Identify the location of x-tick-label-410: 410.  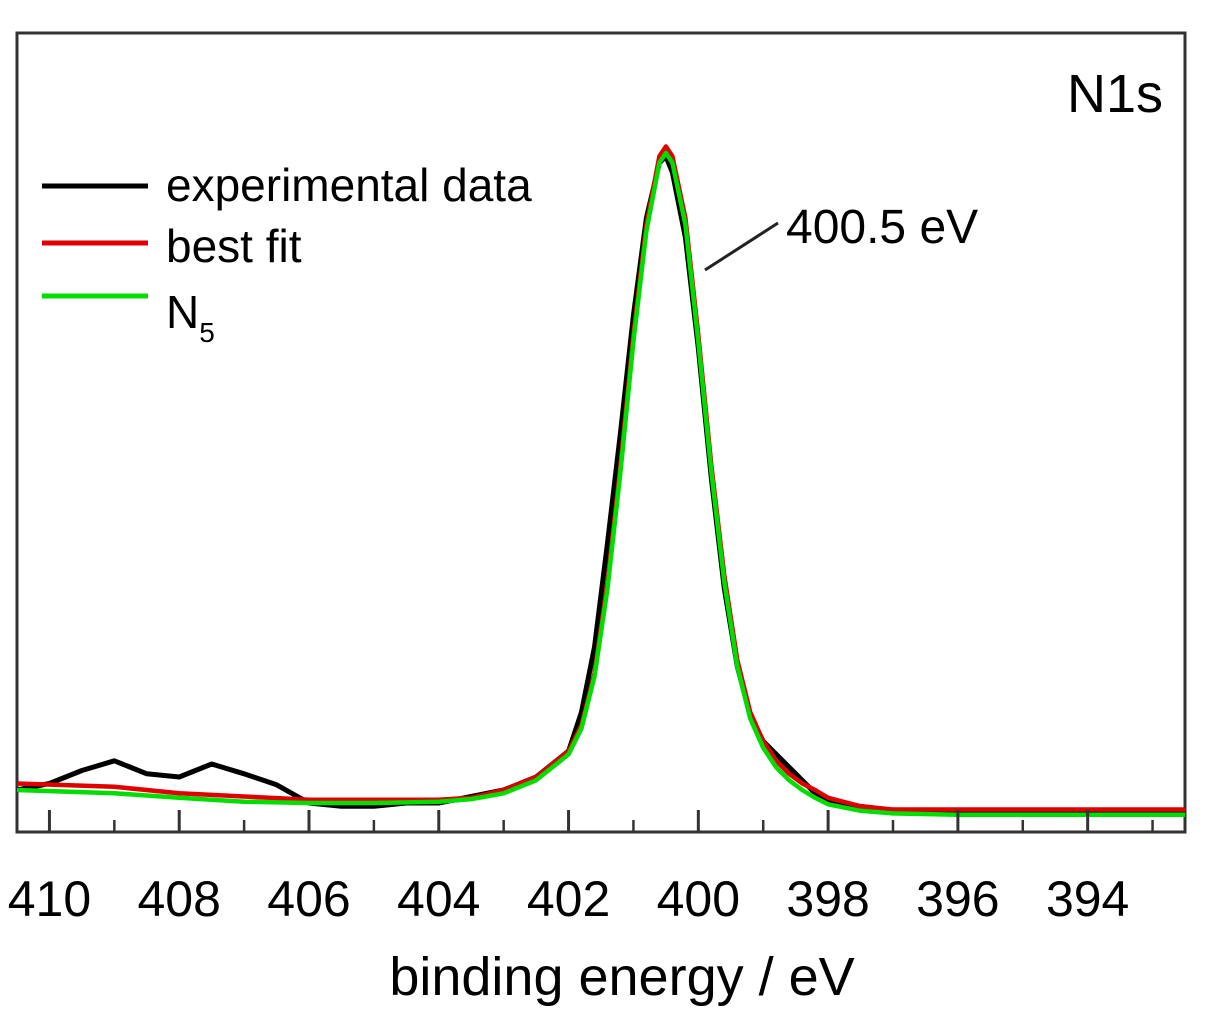
(49, 899).